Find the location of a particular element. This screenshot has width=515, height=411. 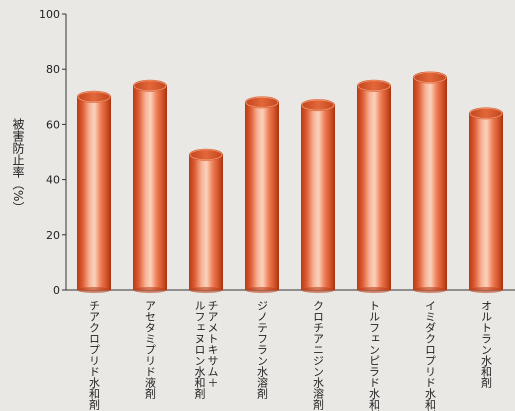

y-tick-label: 20 is located at coordinates (53, 235).